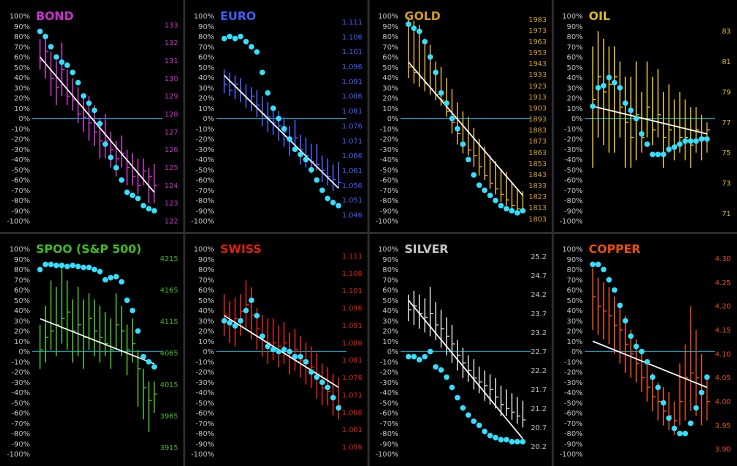 The height and width of the screenshot is (466, 737). Describe the element at coordinates (206, 259) in the screenshot. I see `pct-tick-label: 90%` at that location.